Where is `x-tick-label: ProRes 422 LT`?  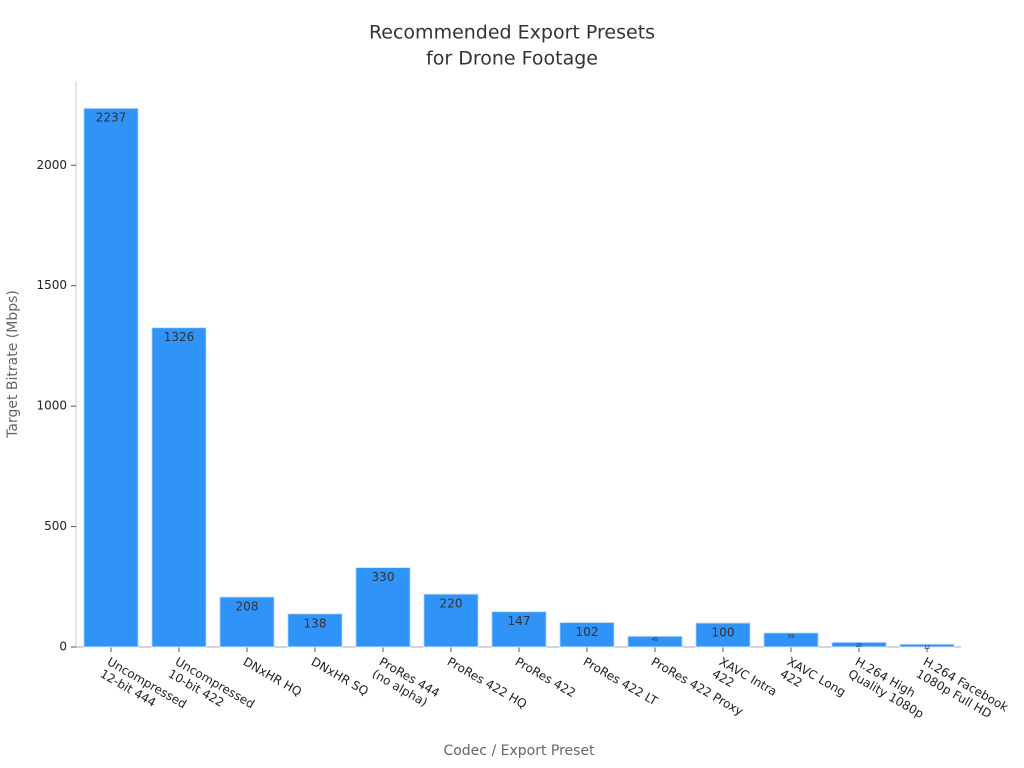
x-tick-label: ProRes 422 LT is located at coordinates (621, 682).